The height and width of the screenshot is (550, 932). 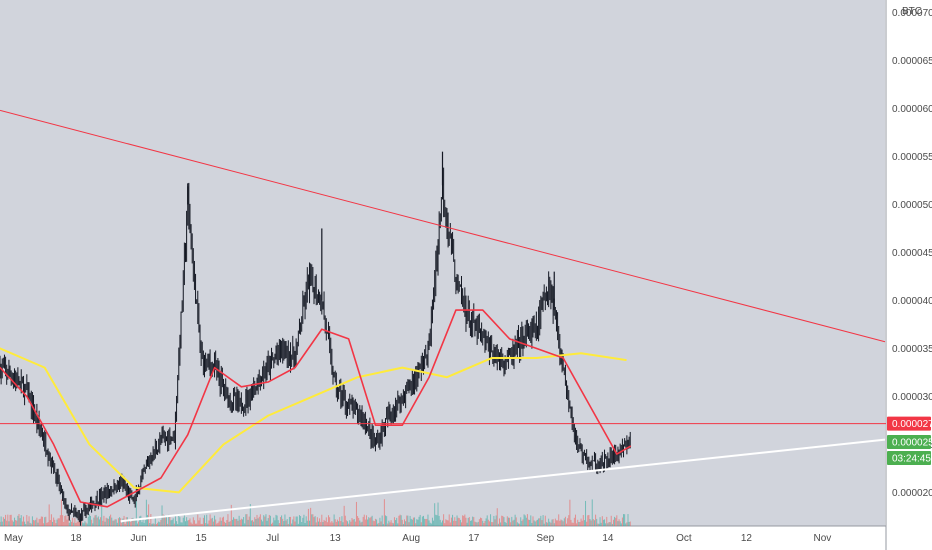 I want to click on time-axis, so click(x=443, y=538).